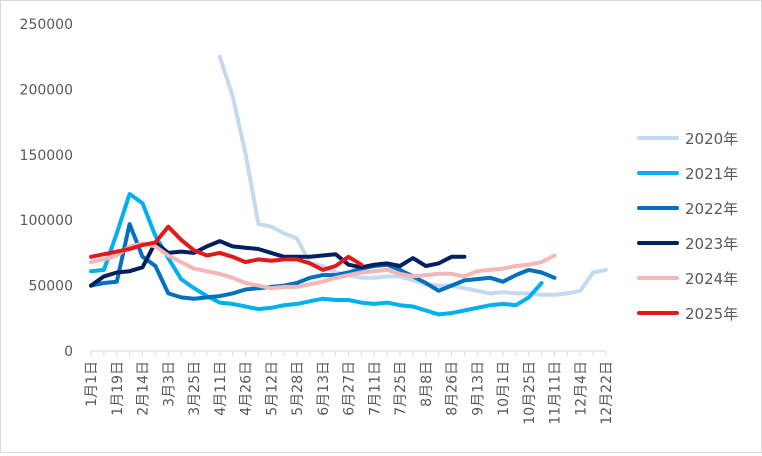  I want to click on legend-item: 2025年, so click(687, 314).